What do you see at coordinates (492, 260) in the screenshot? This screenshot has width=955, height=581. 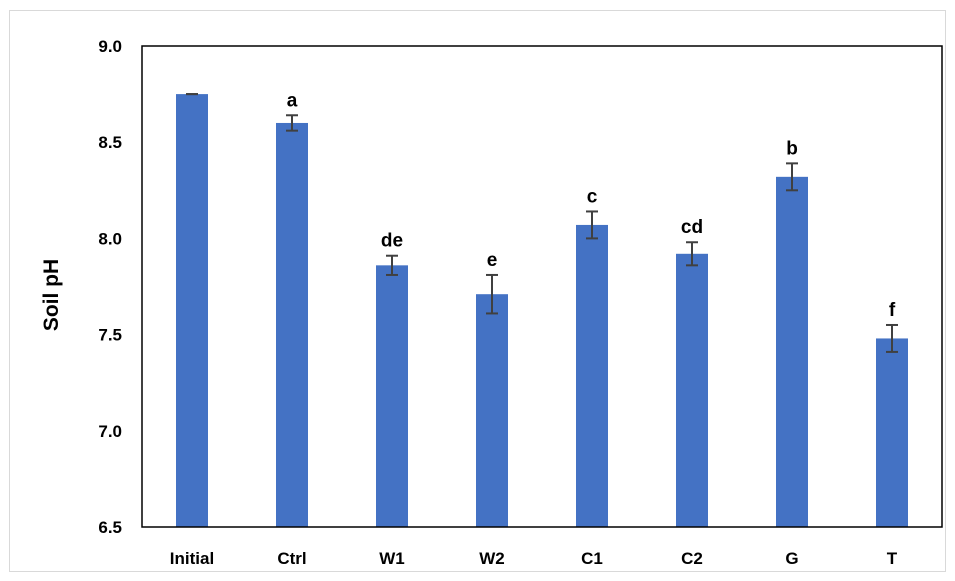 I see `significance-label: e` at bounding box center [492, 260].